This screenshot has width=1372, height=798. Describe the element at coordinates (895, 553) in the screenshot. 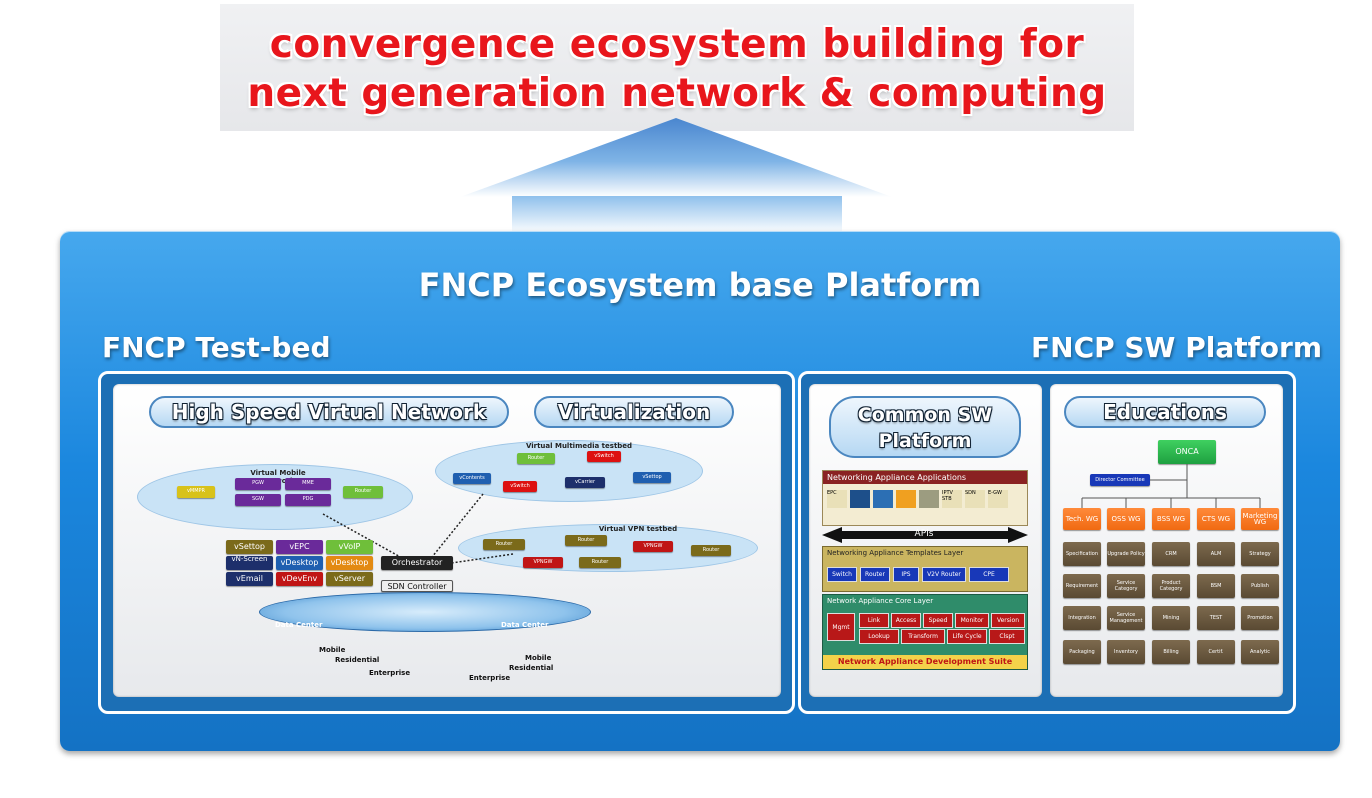

I see `templates-title: Networking Appliance Templates Layer` at that location.